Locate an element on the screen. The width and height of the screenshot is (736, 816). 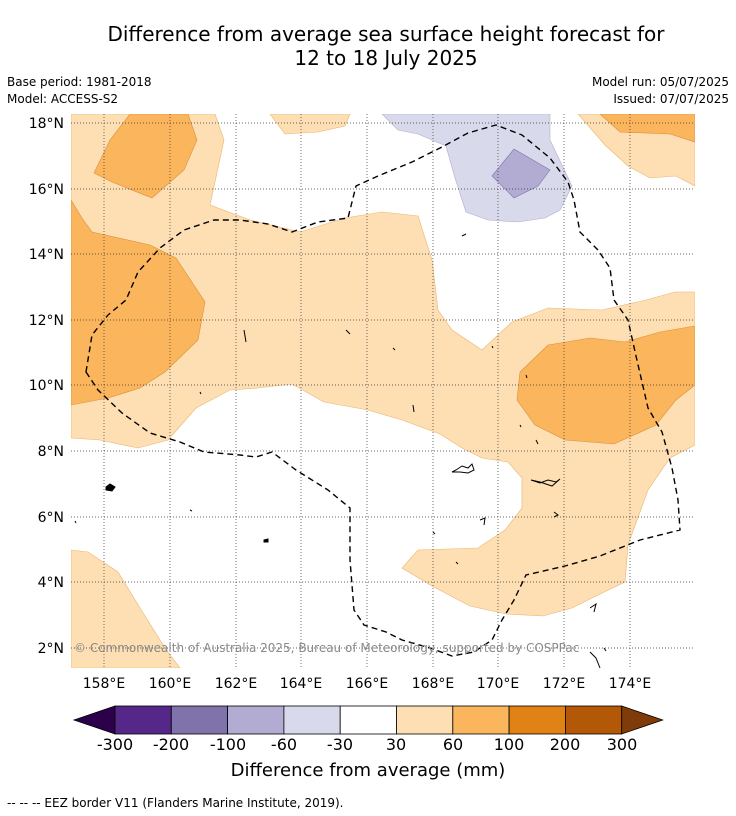
cbar-tick-neg60: -60 is located at coordinates (284, 744).